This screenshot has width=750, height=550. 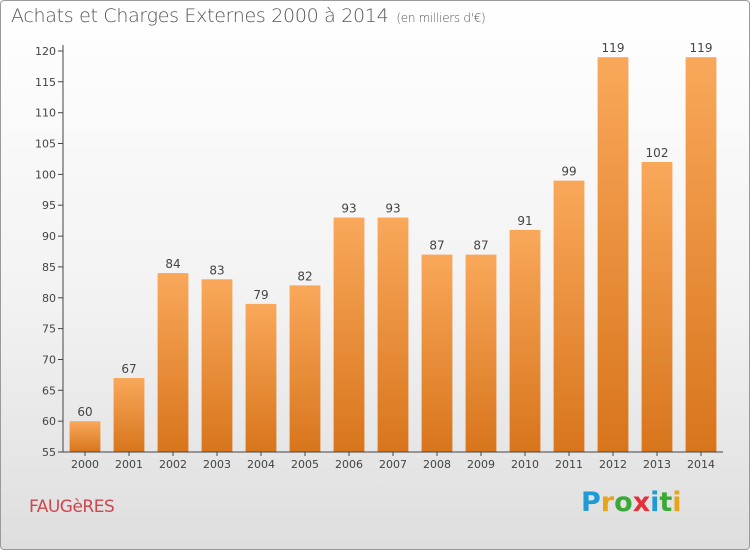 What do you see at coordinates (657, 153) in the screenshot?
I see `data-label-2013: 102` at bounding box center [657, 153].